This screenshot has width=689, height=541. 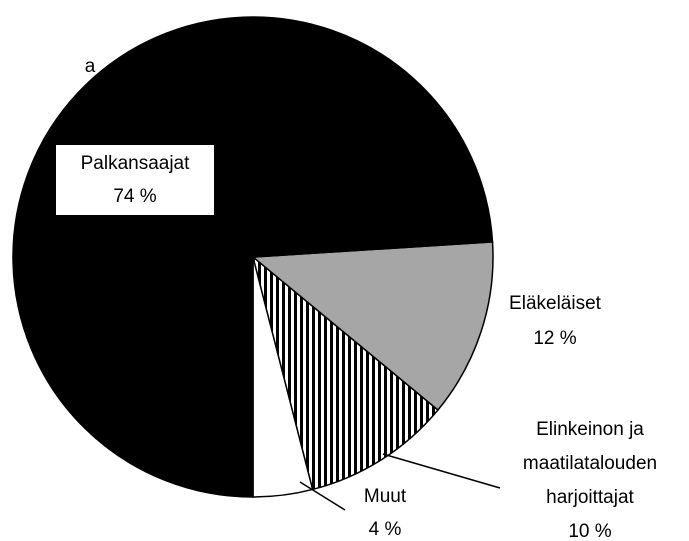 I want to click on value-label: 4 %, so click(x=385, y=529).